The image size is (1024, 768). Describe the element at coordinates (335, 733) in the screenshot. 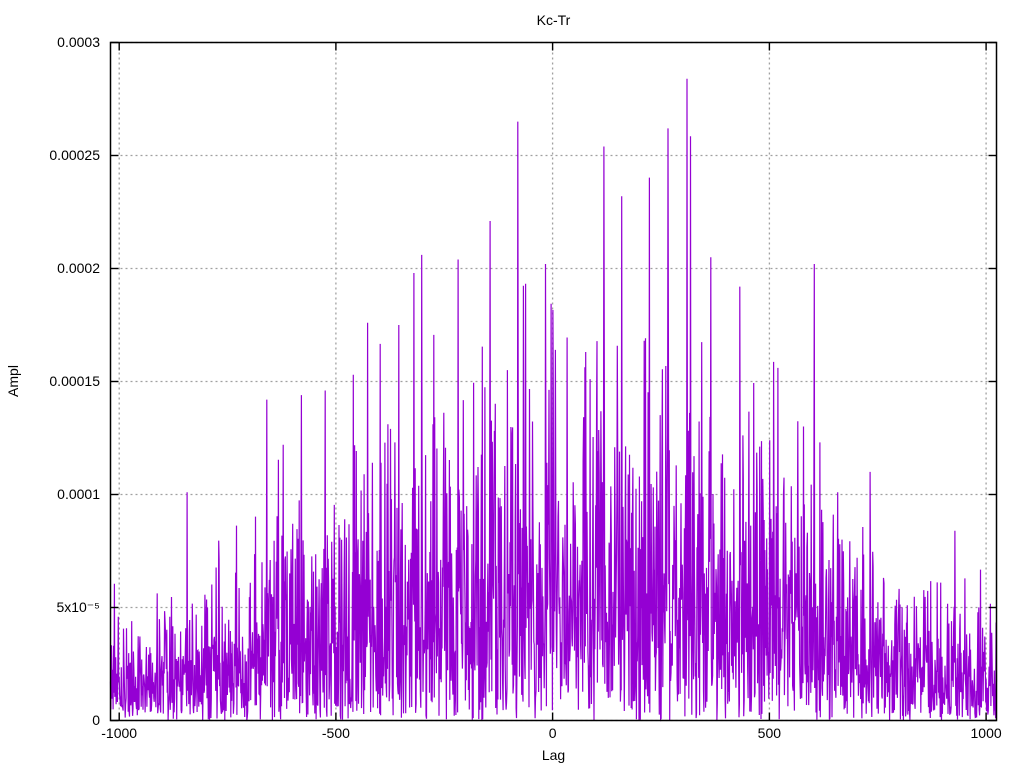

I see `x-tick-label: -500` at that location.